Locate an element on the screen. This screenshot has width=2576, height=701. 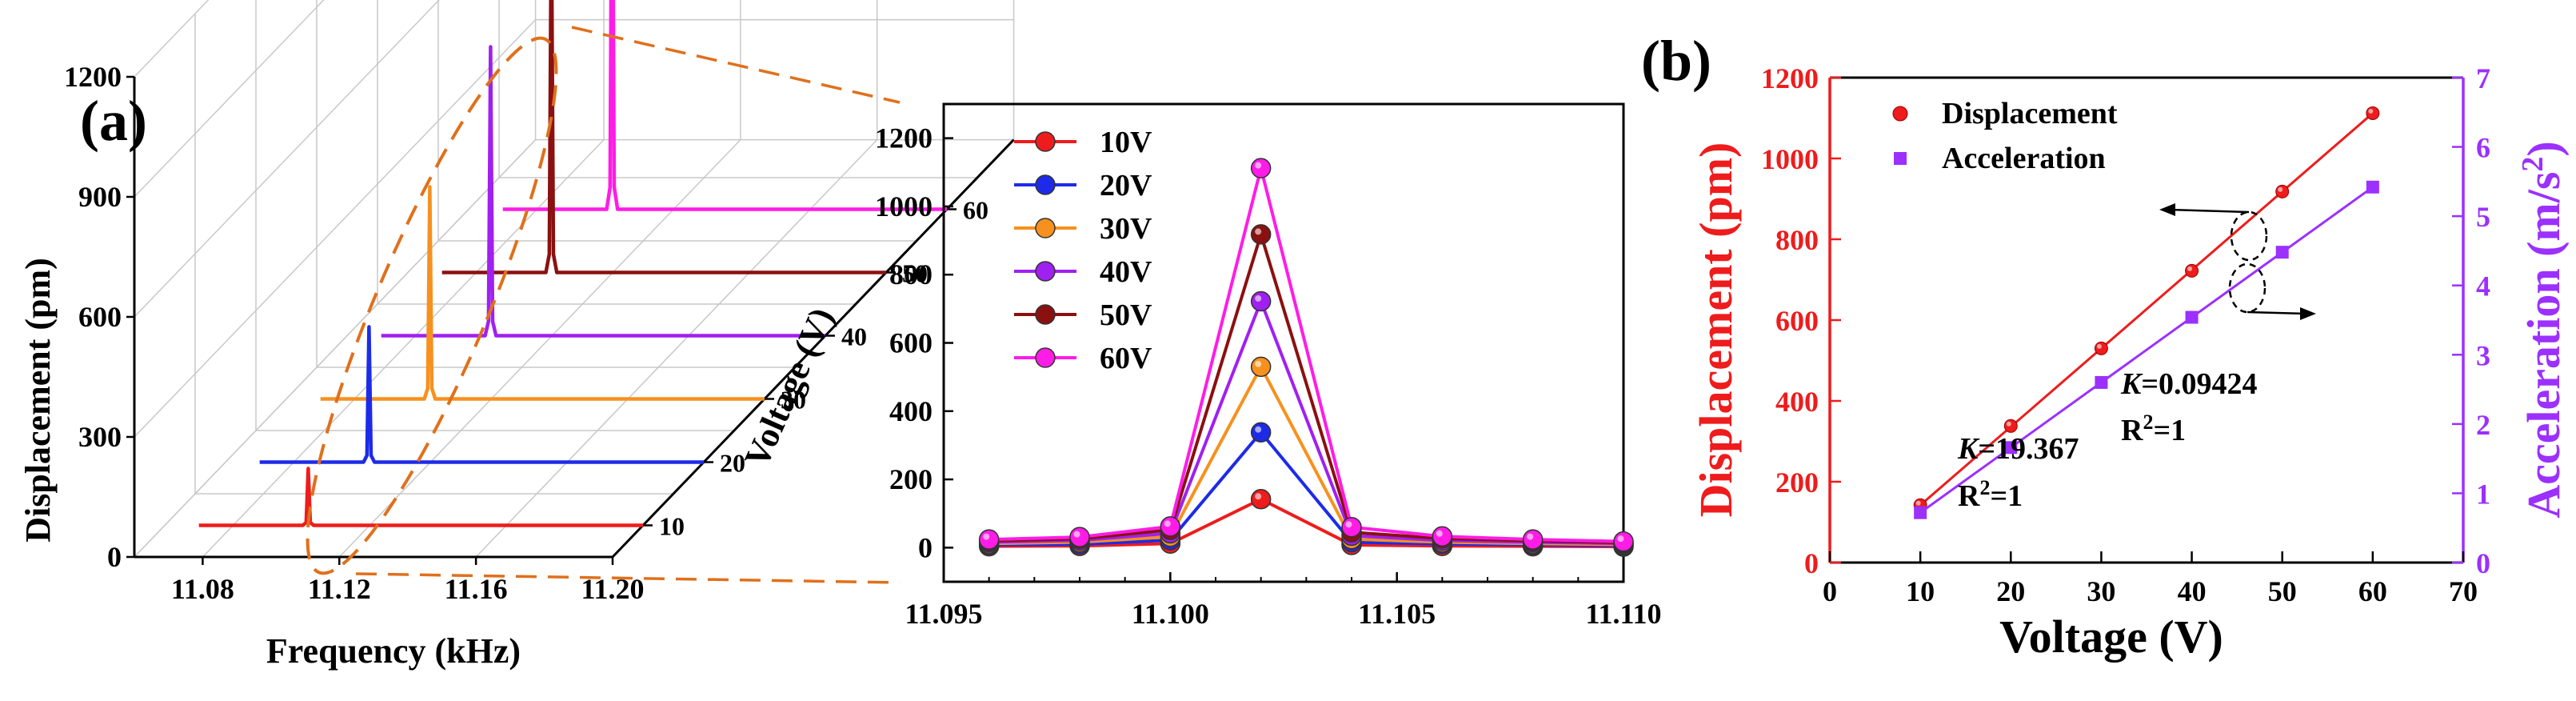
fit-y-tick-label: 0 is located at coordinates (1811, 563).